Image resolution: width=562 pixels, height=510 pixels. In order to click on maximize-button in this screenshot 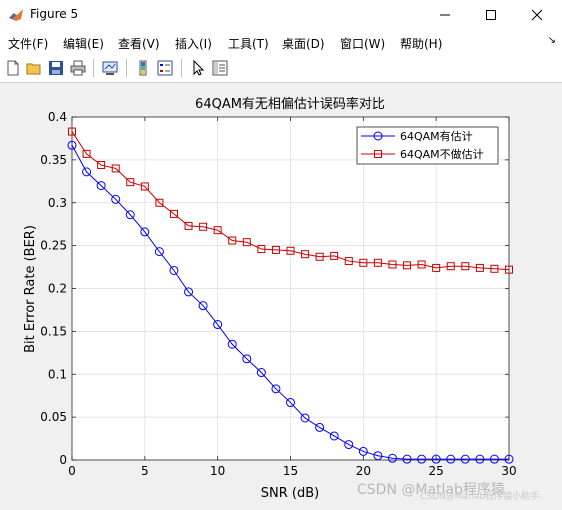, I will do `click(491, 15)`.